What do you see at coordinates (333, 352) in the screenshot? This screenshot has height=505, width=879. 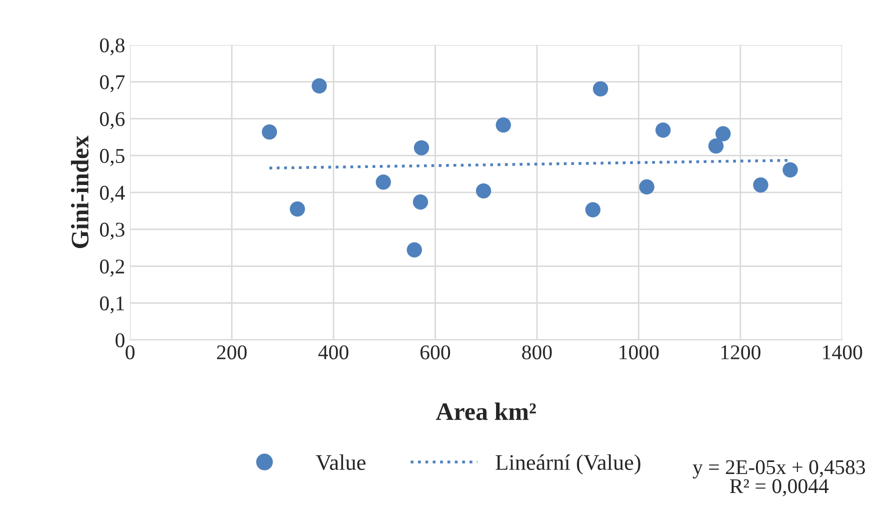 I see `x-tick-label: 400` at bounding box center [333, 352].